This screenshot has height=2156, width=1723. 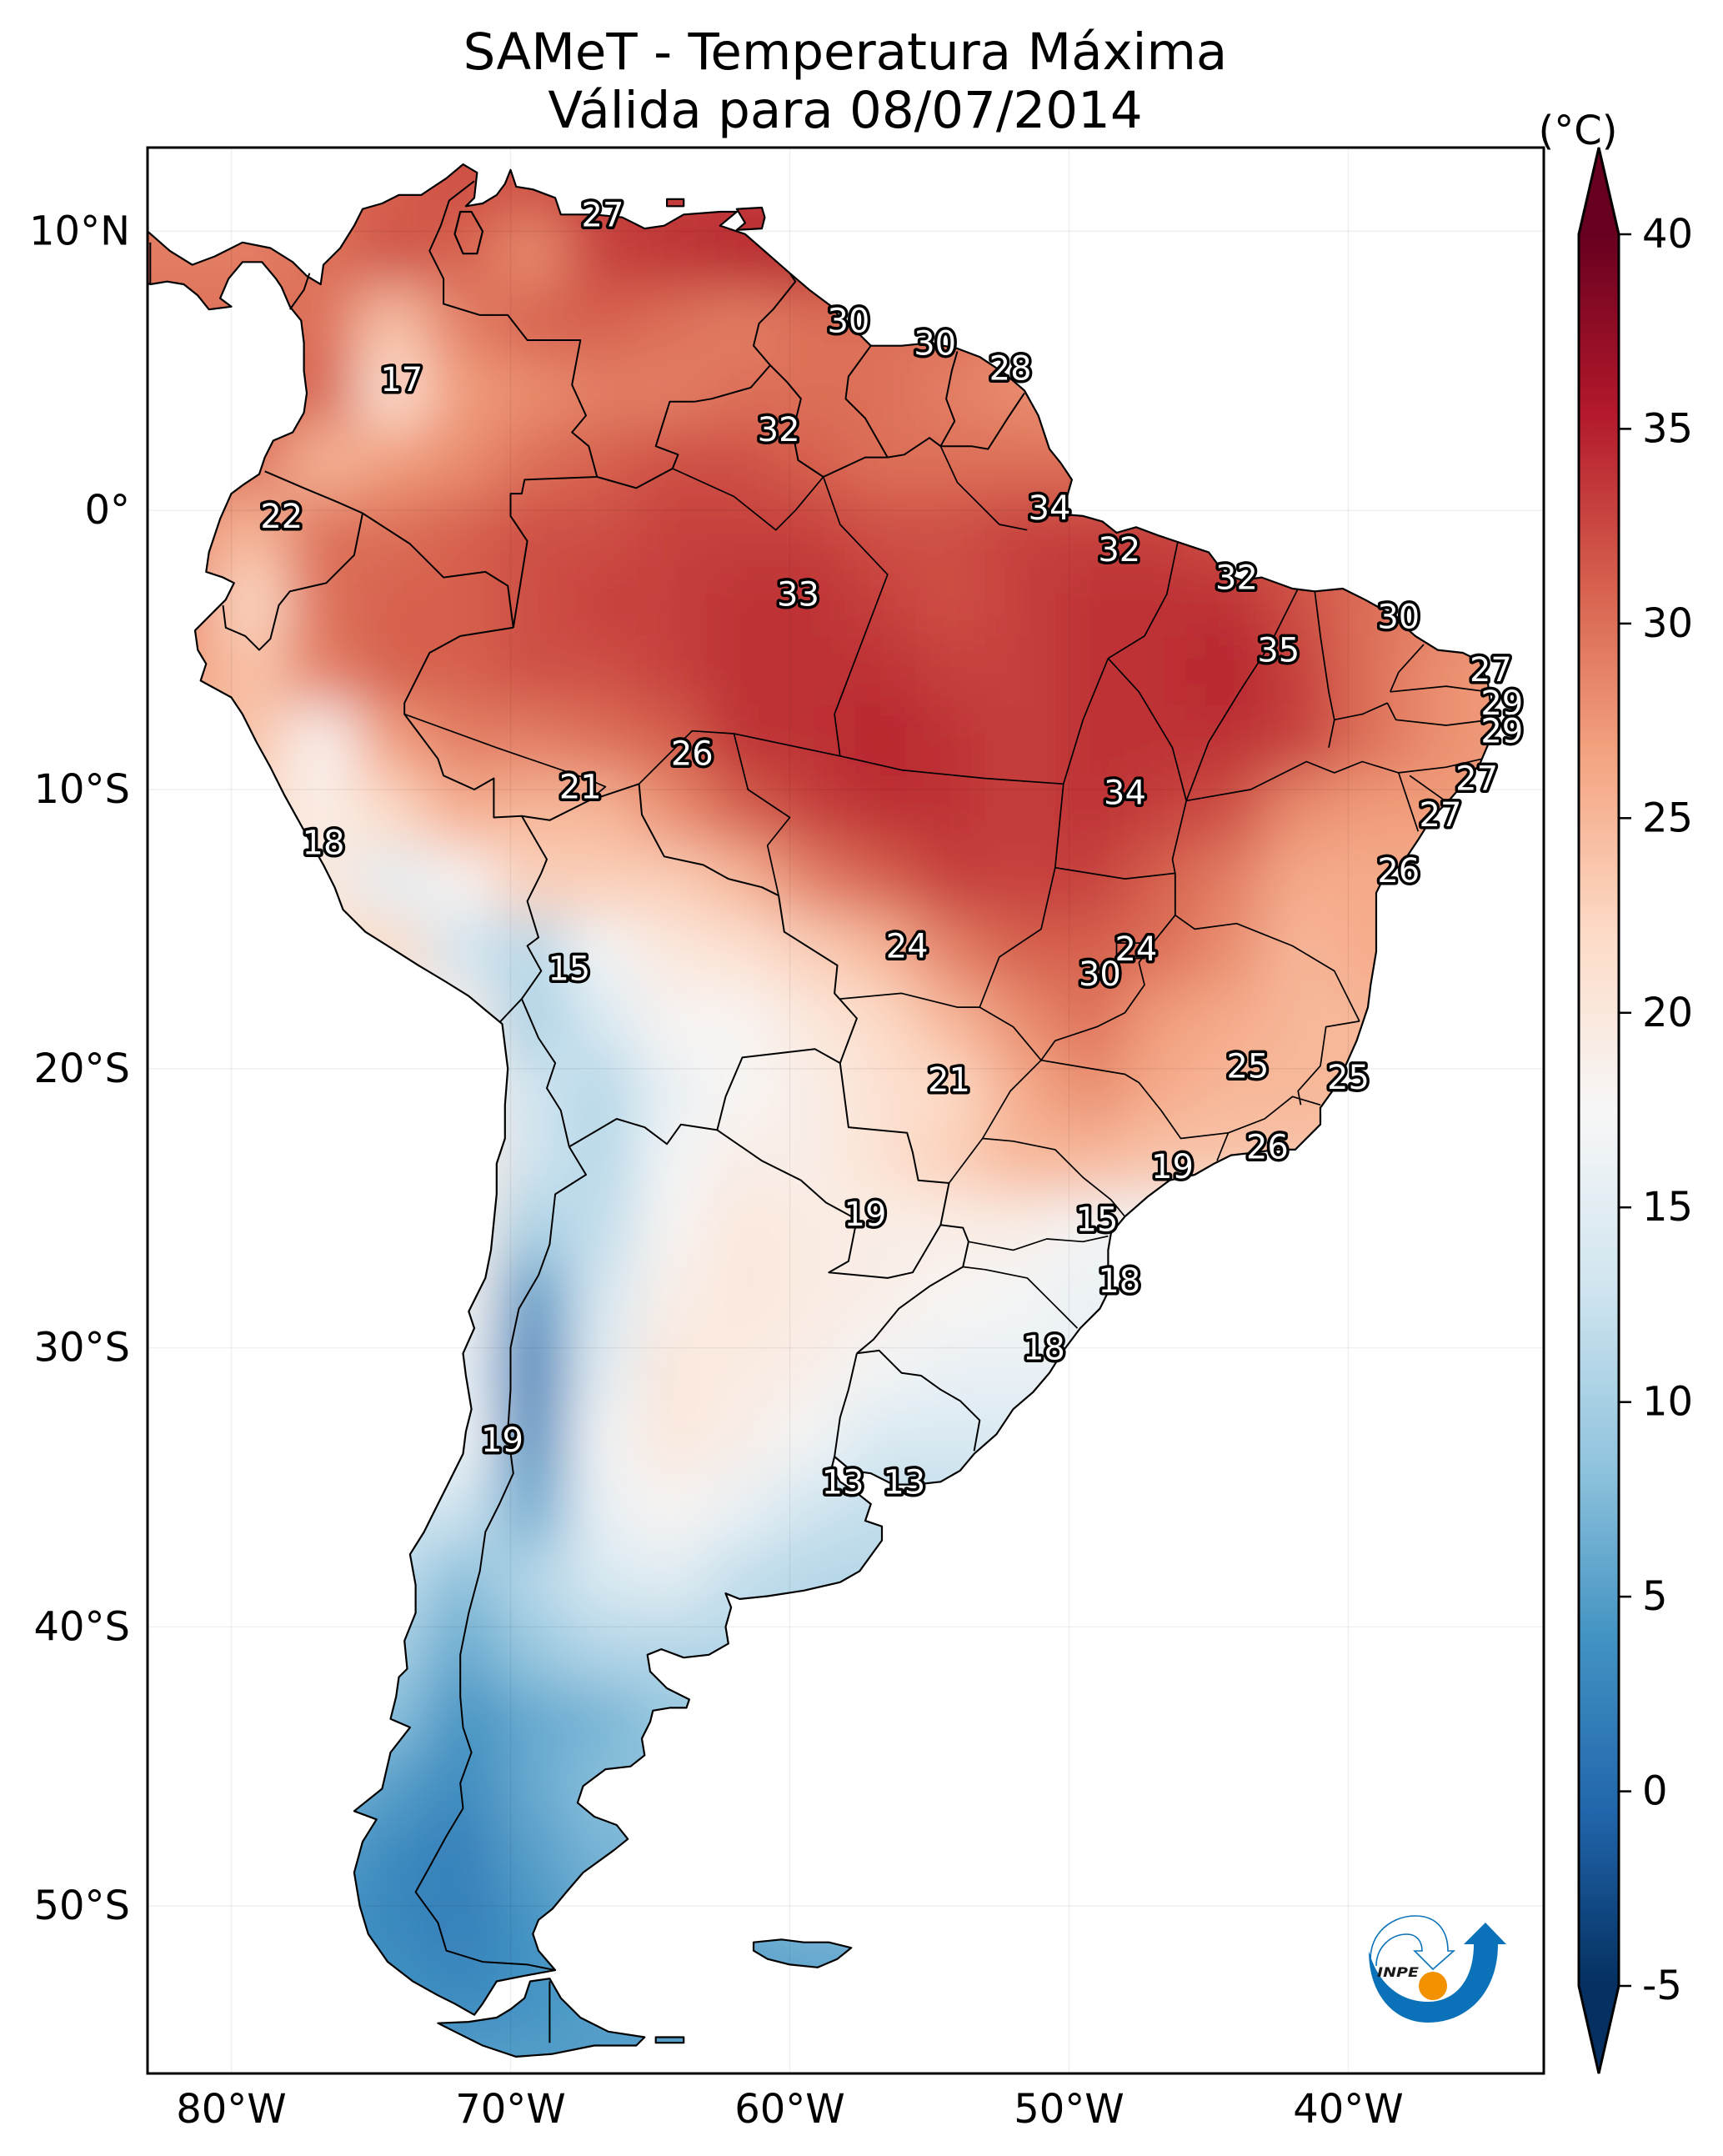 What do you see at coordinates (1599, 191) in the screenshot?
I see `colorbar-extend-max` at bounding box center [1599, 191].